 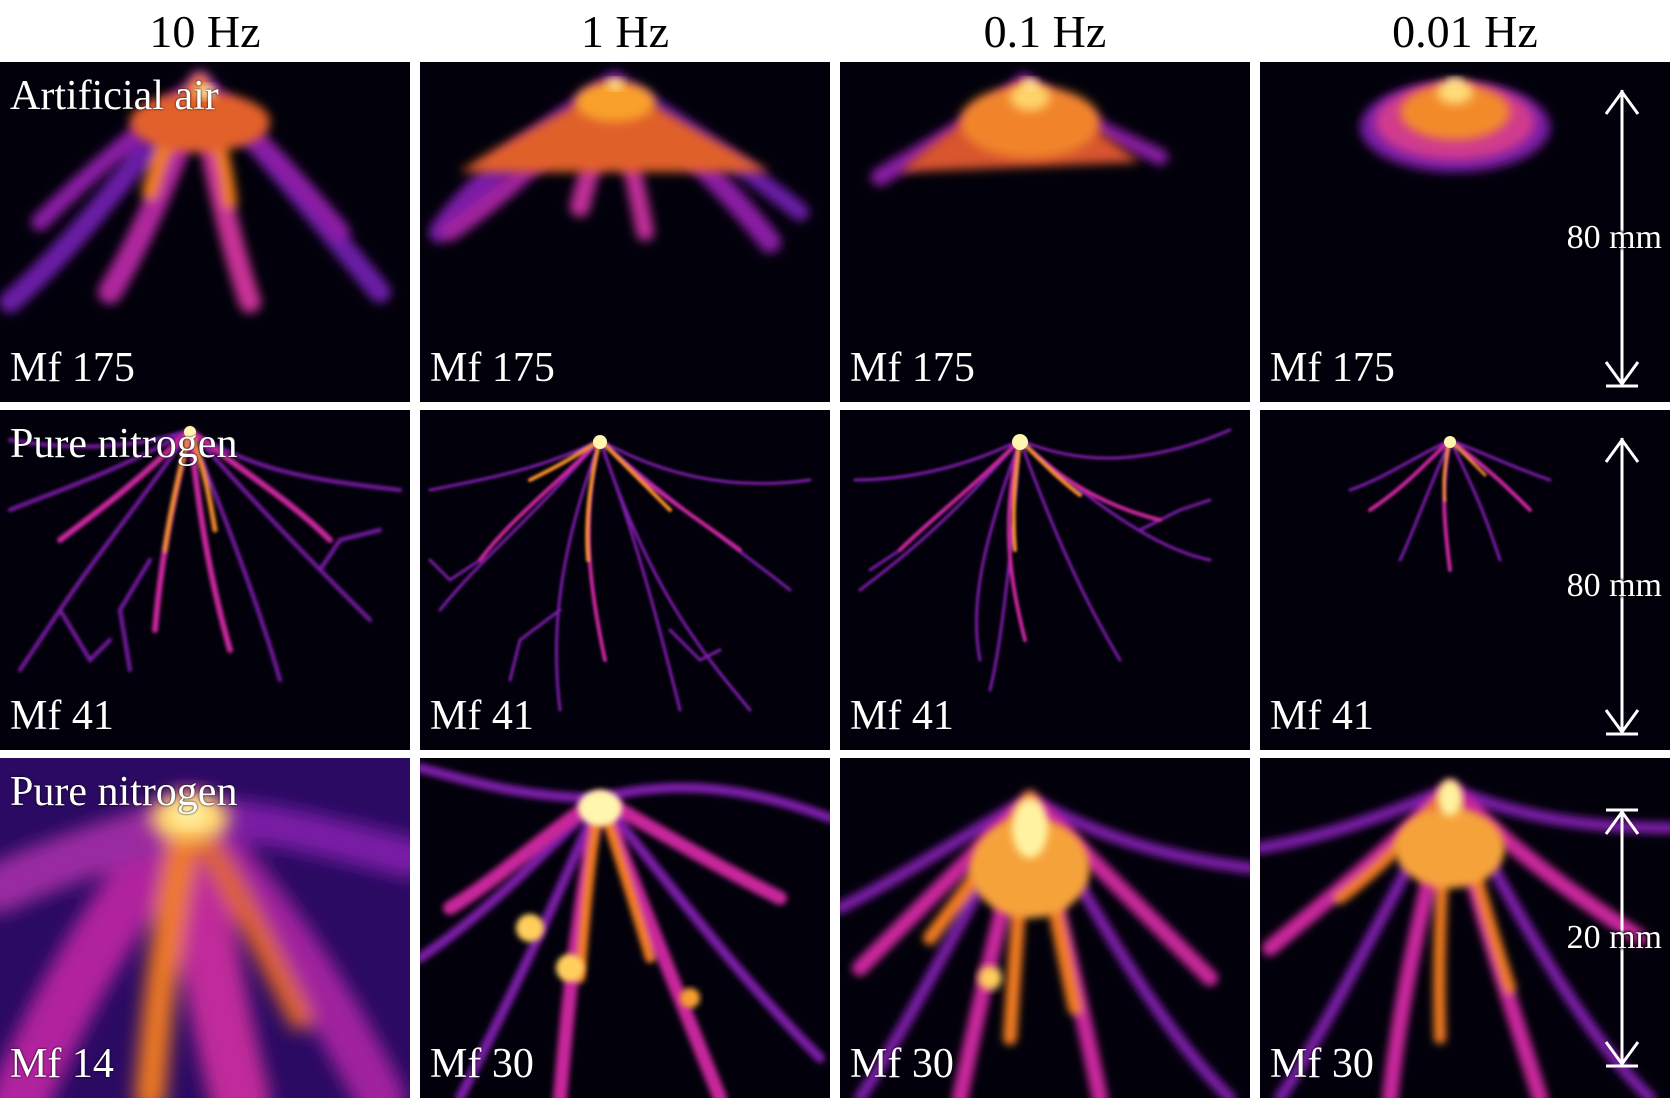 What do you see at coordinates (625, 31) in the screenshot?
I see `column-header-1hz: 1 Hz` at bounding box center [625, 31].